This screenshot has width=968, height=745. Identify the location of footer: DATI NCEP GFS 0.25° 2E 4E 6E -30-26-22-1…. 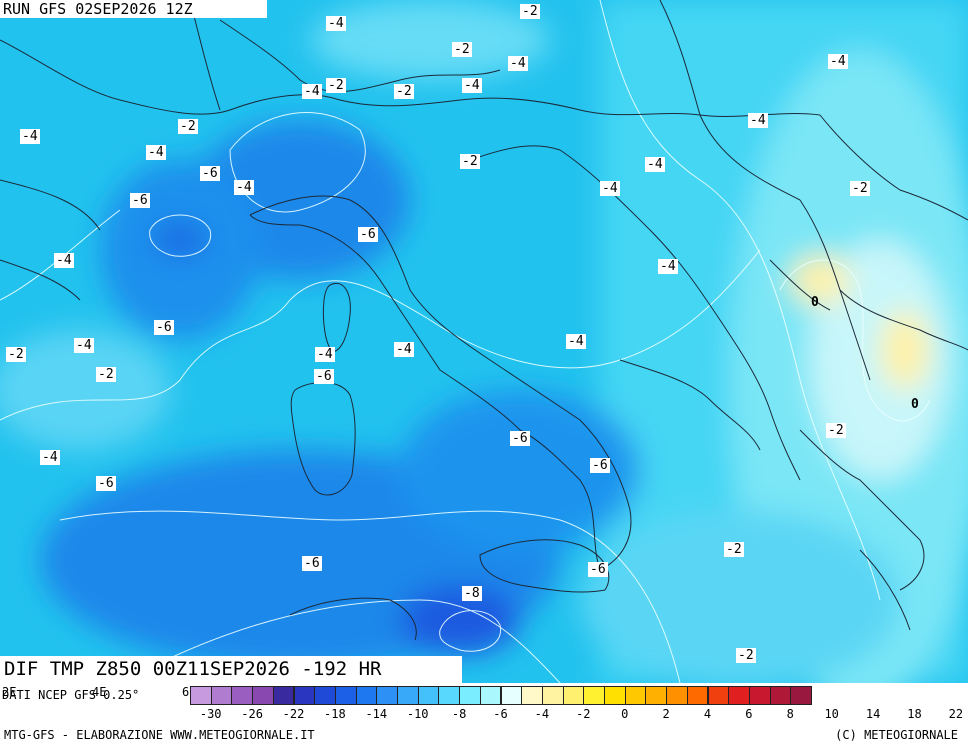
(484, 714).